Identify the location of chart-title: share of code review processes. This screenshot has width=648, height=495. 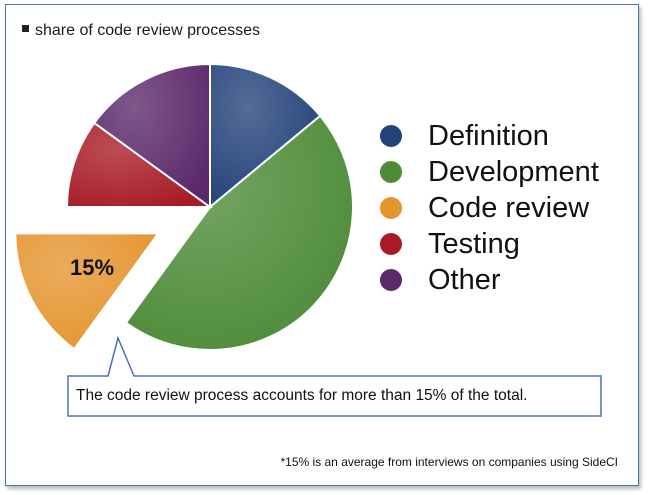
(141, 31).